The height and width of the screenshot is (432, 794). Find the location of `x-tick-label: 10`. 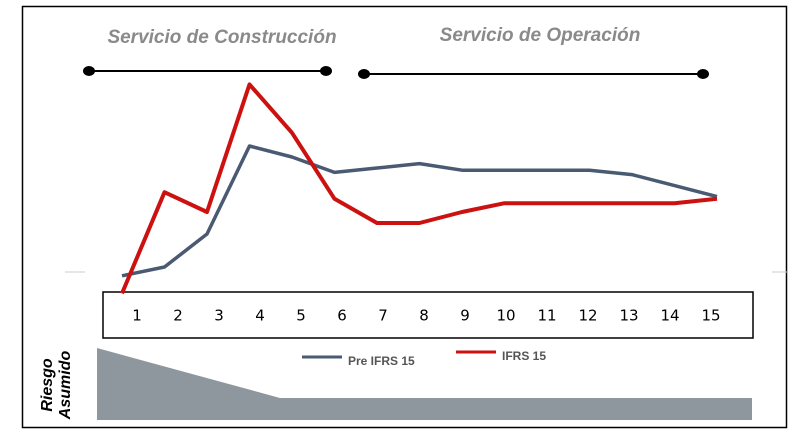

x-tick-label: 10 is located at coordinates (505, 316).